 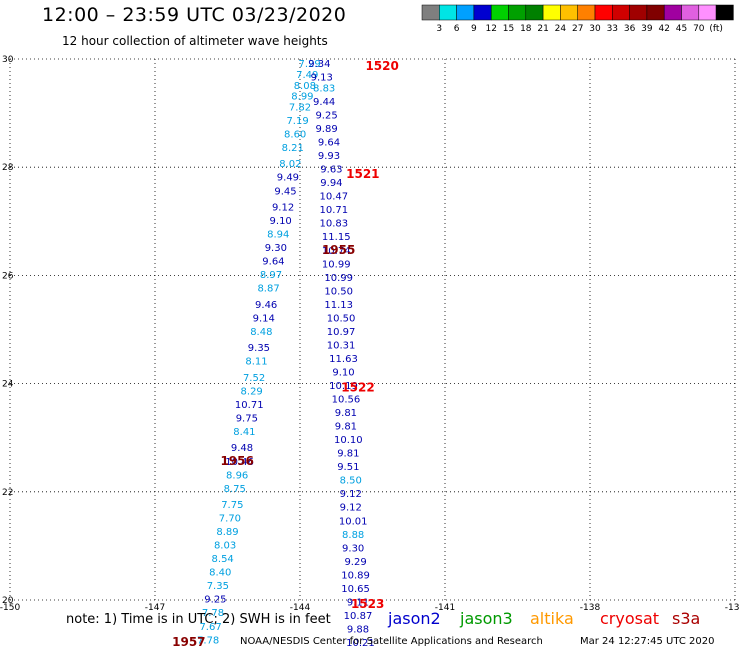 I want to click on wave-height-point: 9.25, so click(x=326, y=116).